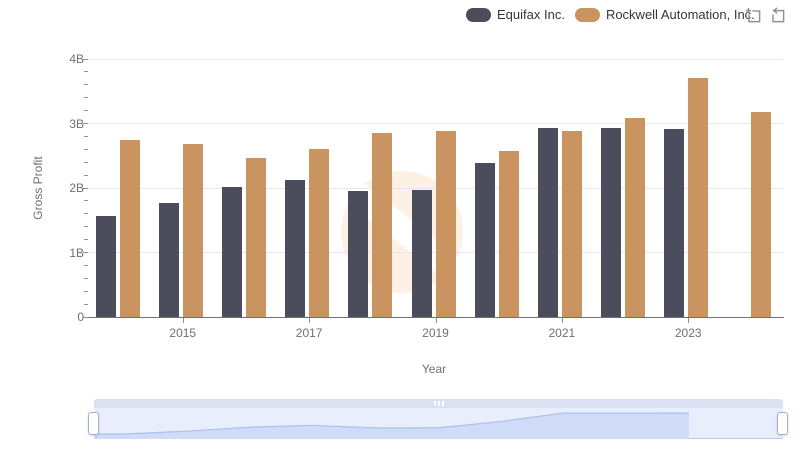  What do you see at coordinates (680, 14) in the screenshot?
I see `legend-item-label: Rockwell Automation, Inc.` at bounding box center [680, 14].